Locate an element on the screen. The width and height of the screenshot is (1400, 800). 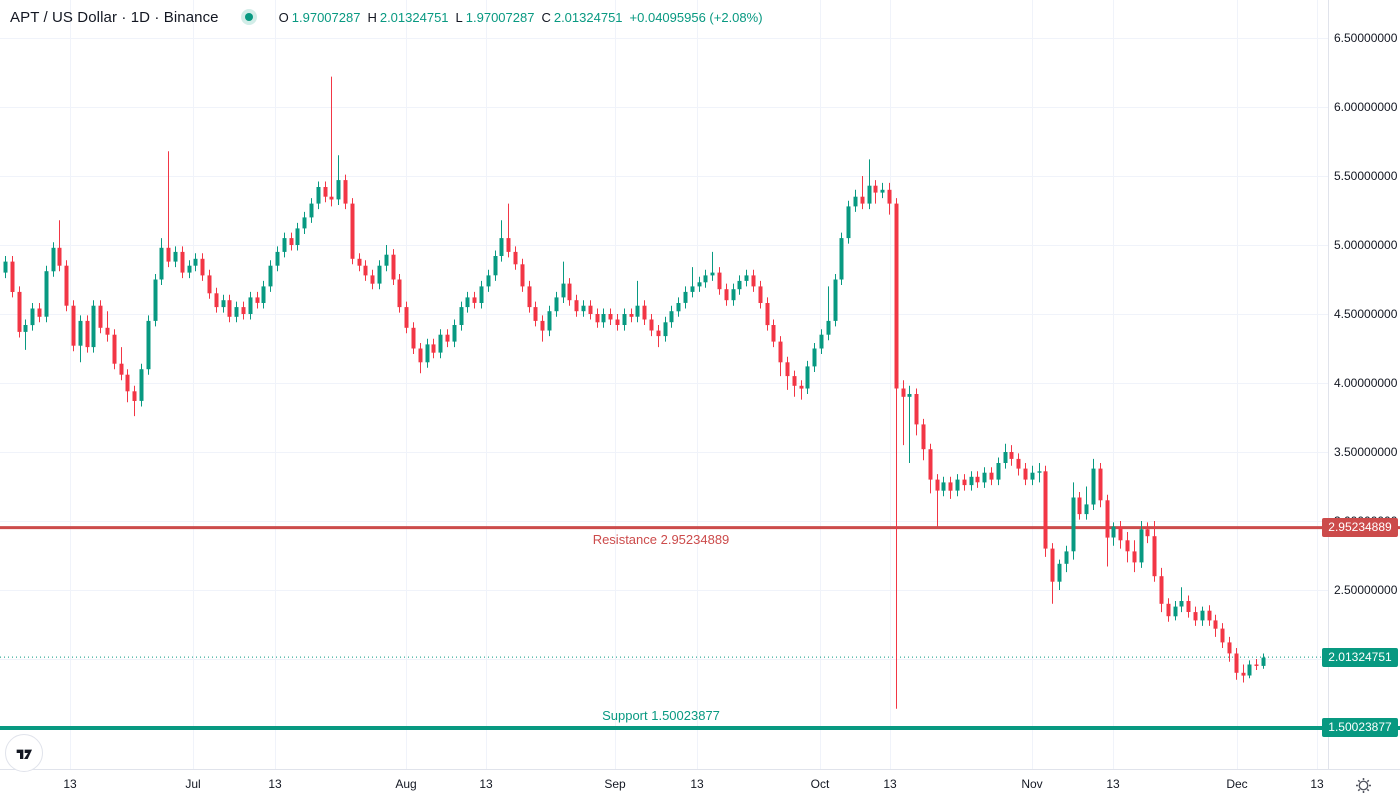
time-axis: 13 Jul 13 Aug 13 Sep 13 Oct 13 Nov 13 Dec 13 is located at coordinates (700, 785).